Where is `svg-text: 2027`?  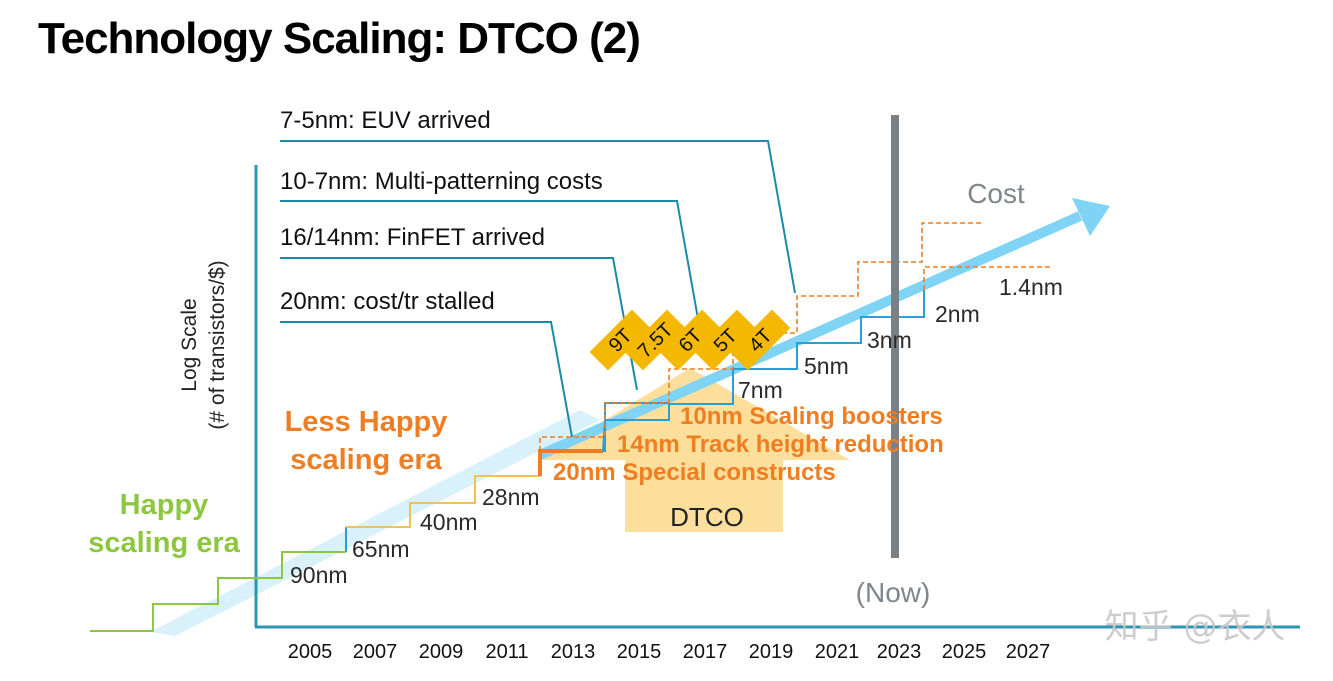
svg-text: 2027 is located at coordinates (1028, 652).